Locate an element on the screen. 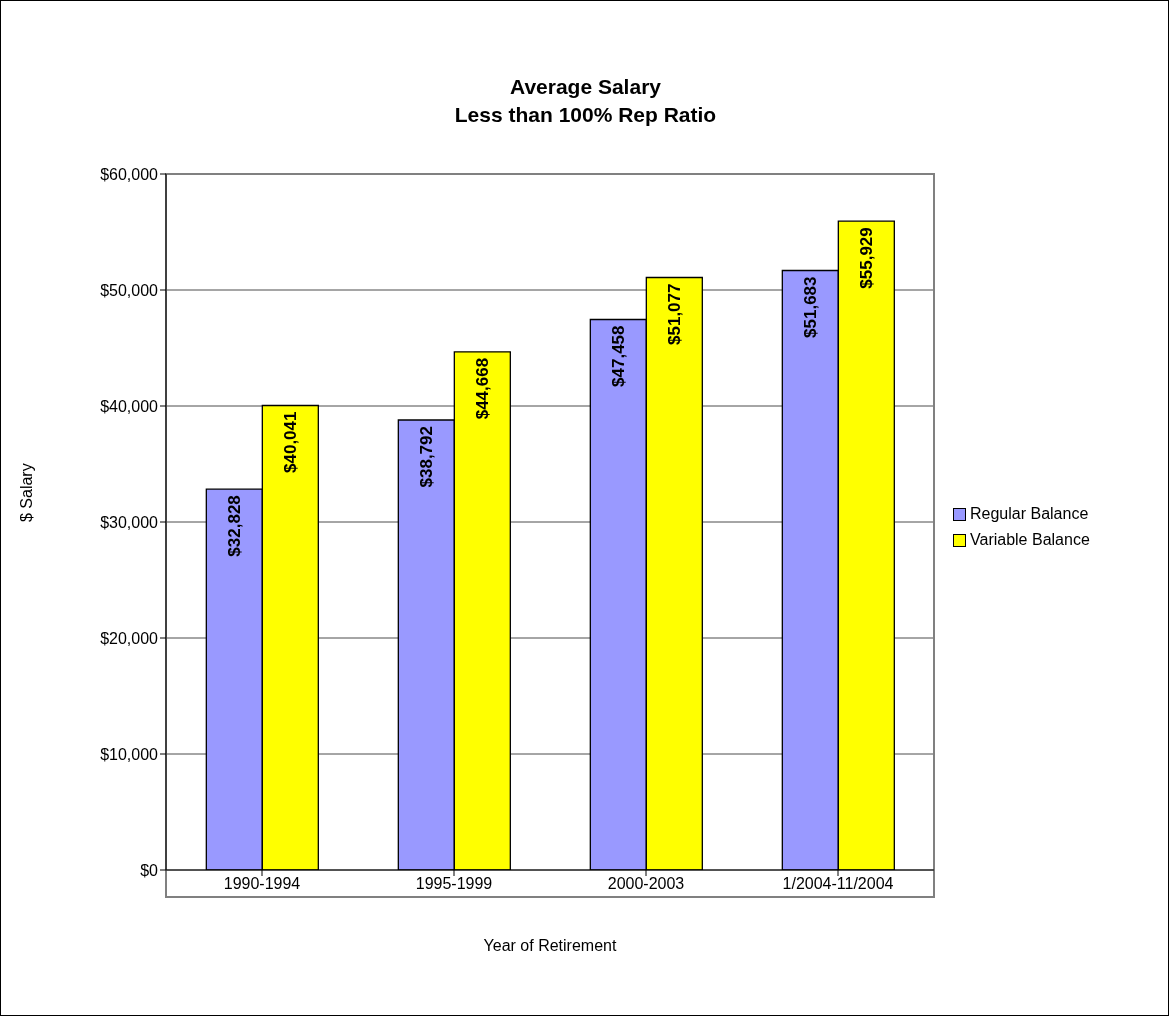 Image resolution: width=1169 pixels, height=1016 pixels. y-tick-label: $40,000 is located at coordinates (129, 406).